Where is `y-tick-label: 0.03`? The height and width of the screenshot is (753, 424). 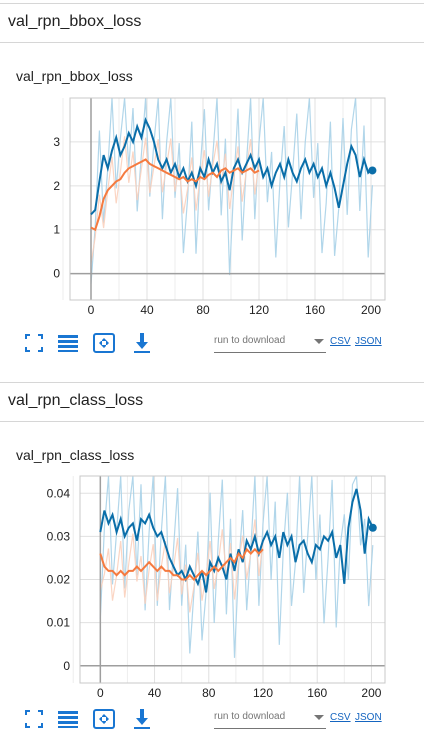 y-tick-label: 0.03 is located at coordinates (59, 536).